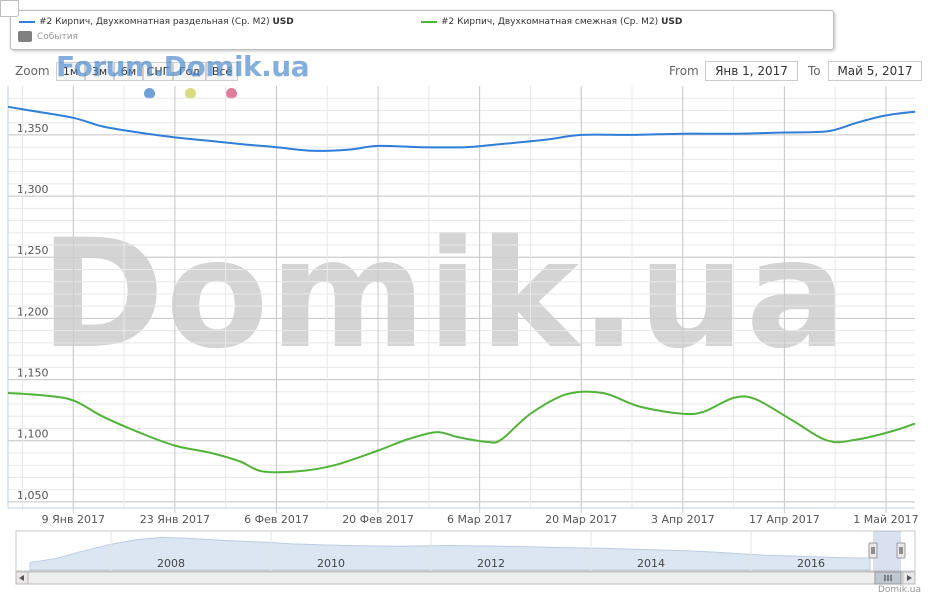  What do you see at coordinates (283, 22) in the screenshot?
I see `series-1-unit: USD` at bounding box center [283, 22].